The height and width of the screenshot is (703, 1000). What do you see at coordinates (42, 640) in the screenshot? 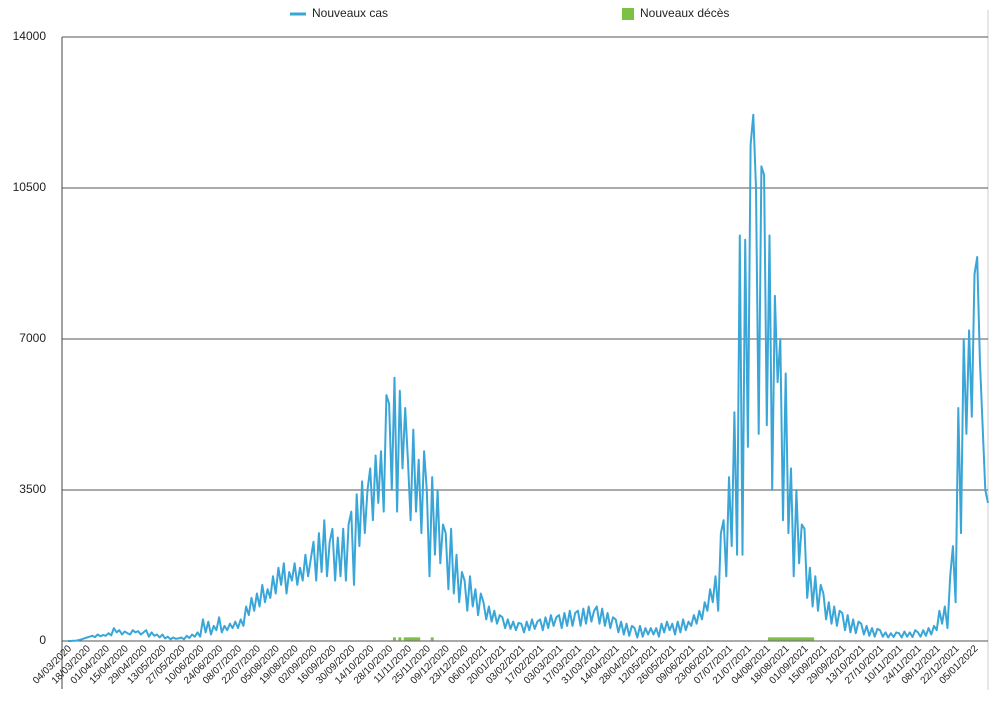
I see `y-tick-label: 0` at bounding box center [42, 640].